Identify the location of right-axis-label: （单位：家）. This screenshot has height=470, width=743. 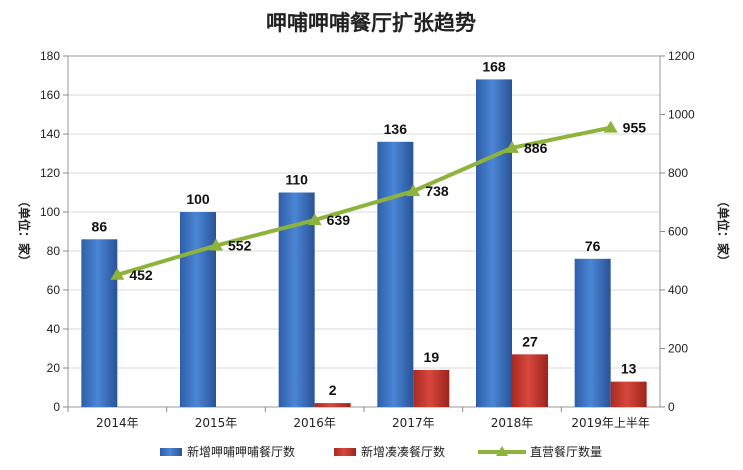
(723, 231).